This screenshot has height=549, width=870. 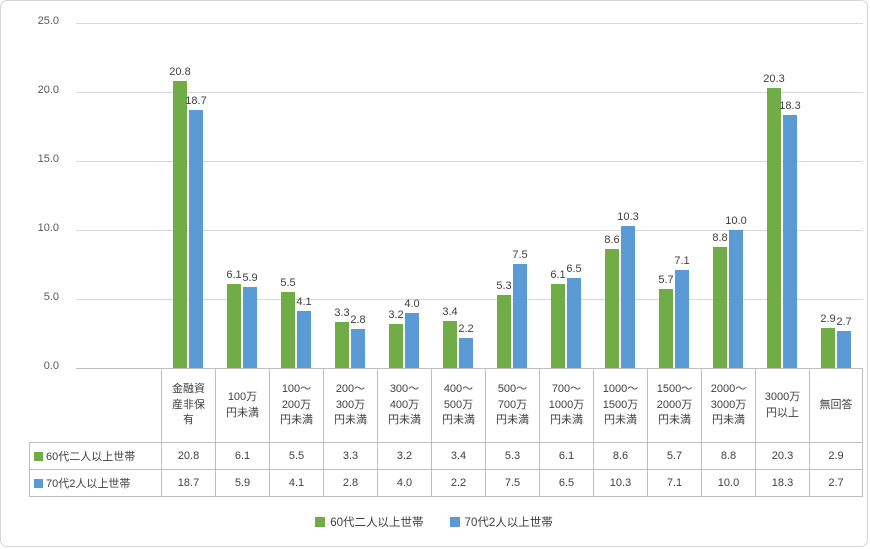 I want to click on series-name-cell: 70代2人以上世帯, so click(x=95, y=483).